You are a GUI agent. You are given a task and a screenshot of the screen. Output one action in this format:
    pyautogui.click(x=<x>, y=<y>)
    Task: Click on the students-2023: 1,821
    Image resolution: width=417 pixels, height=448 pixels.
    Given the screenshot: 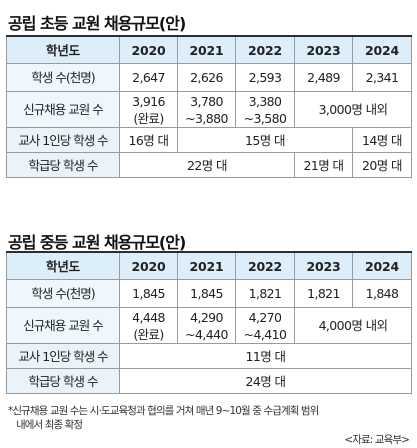 What is the action you would take?
    pyautogui.click(x=323, y=293)
    